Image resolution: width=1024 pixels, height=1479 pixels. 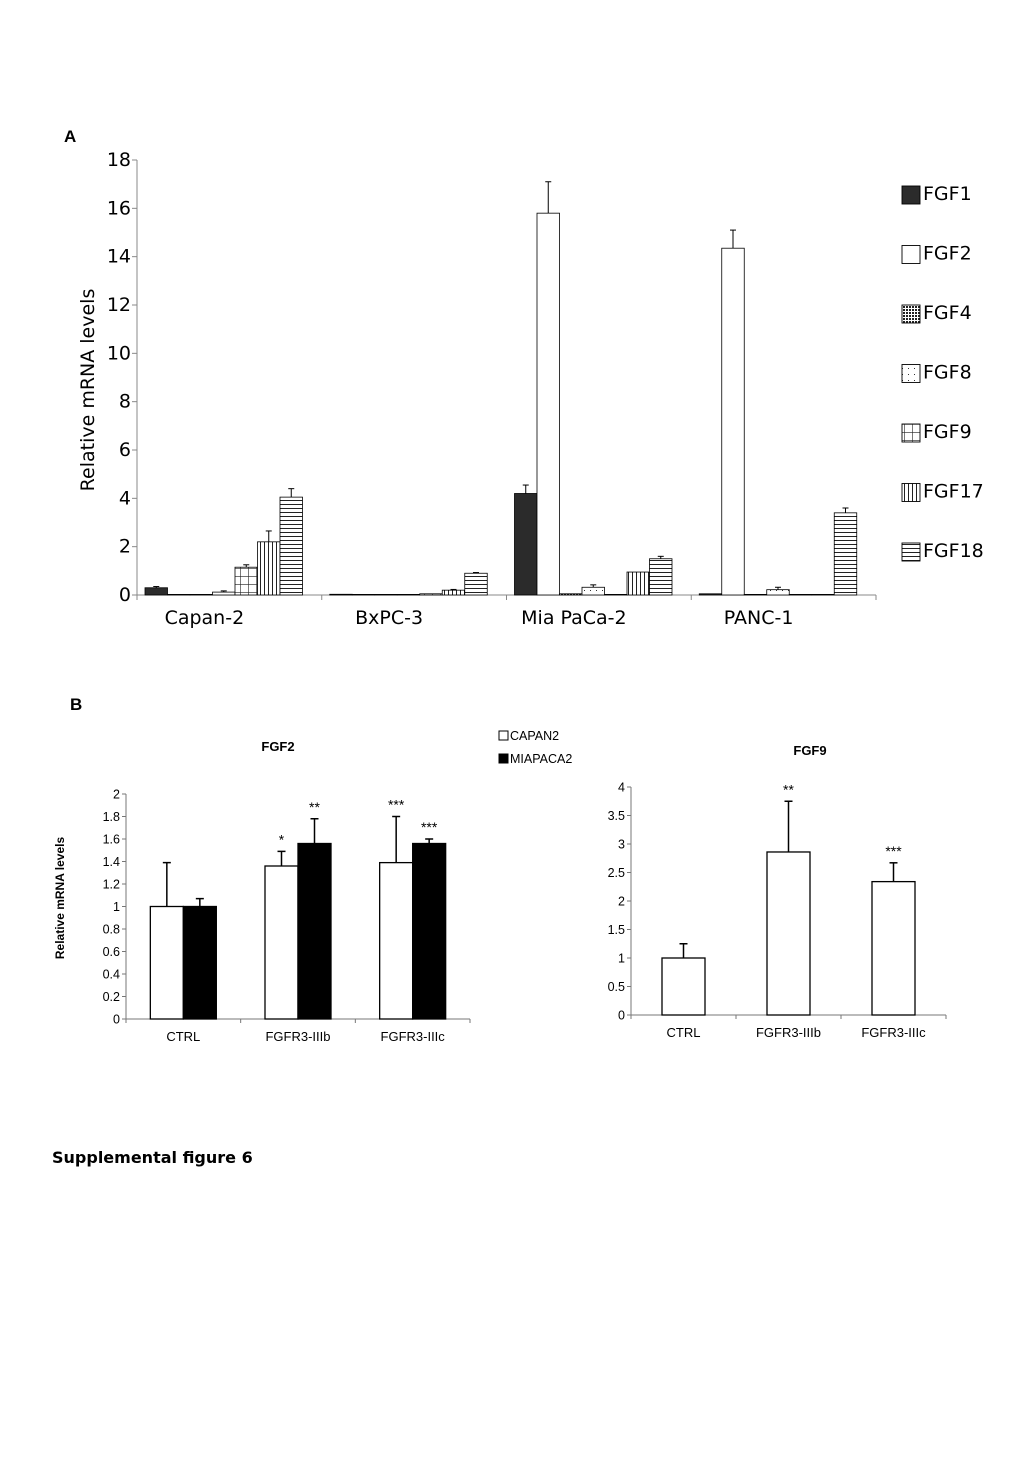 I want to click on chart-a-y-tick-label: 6, so click(x=125, y=450).